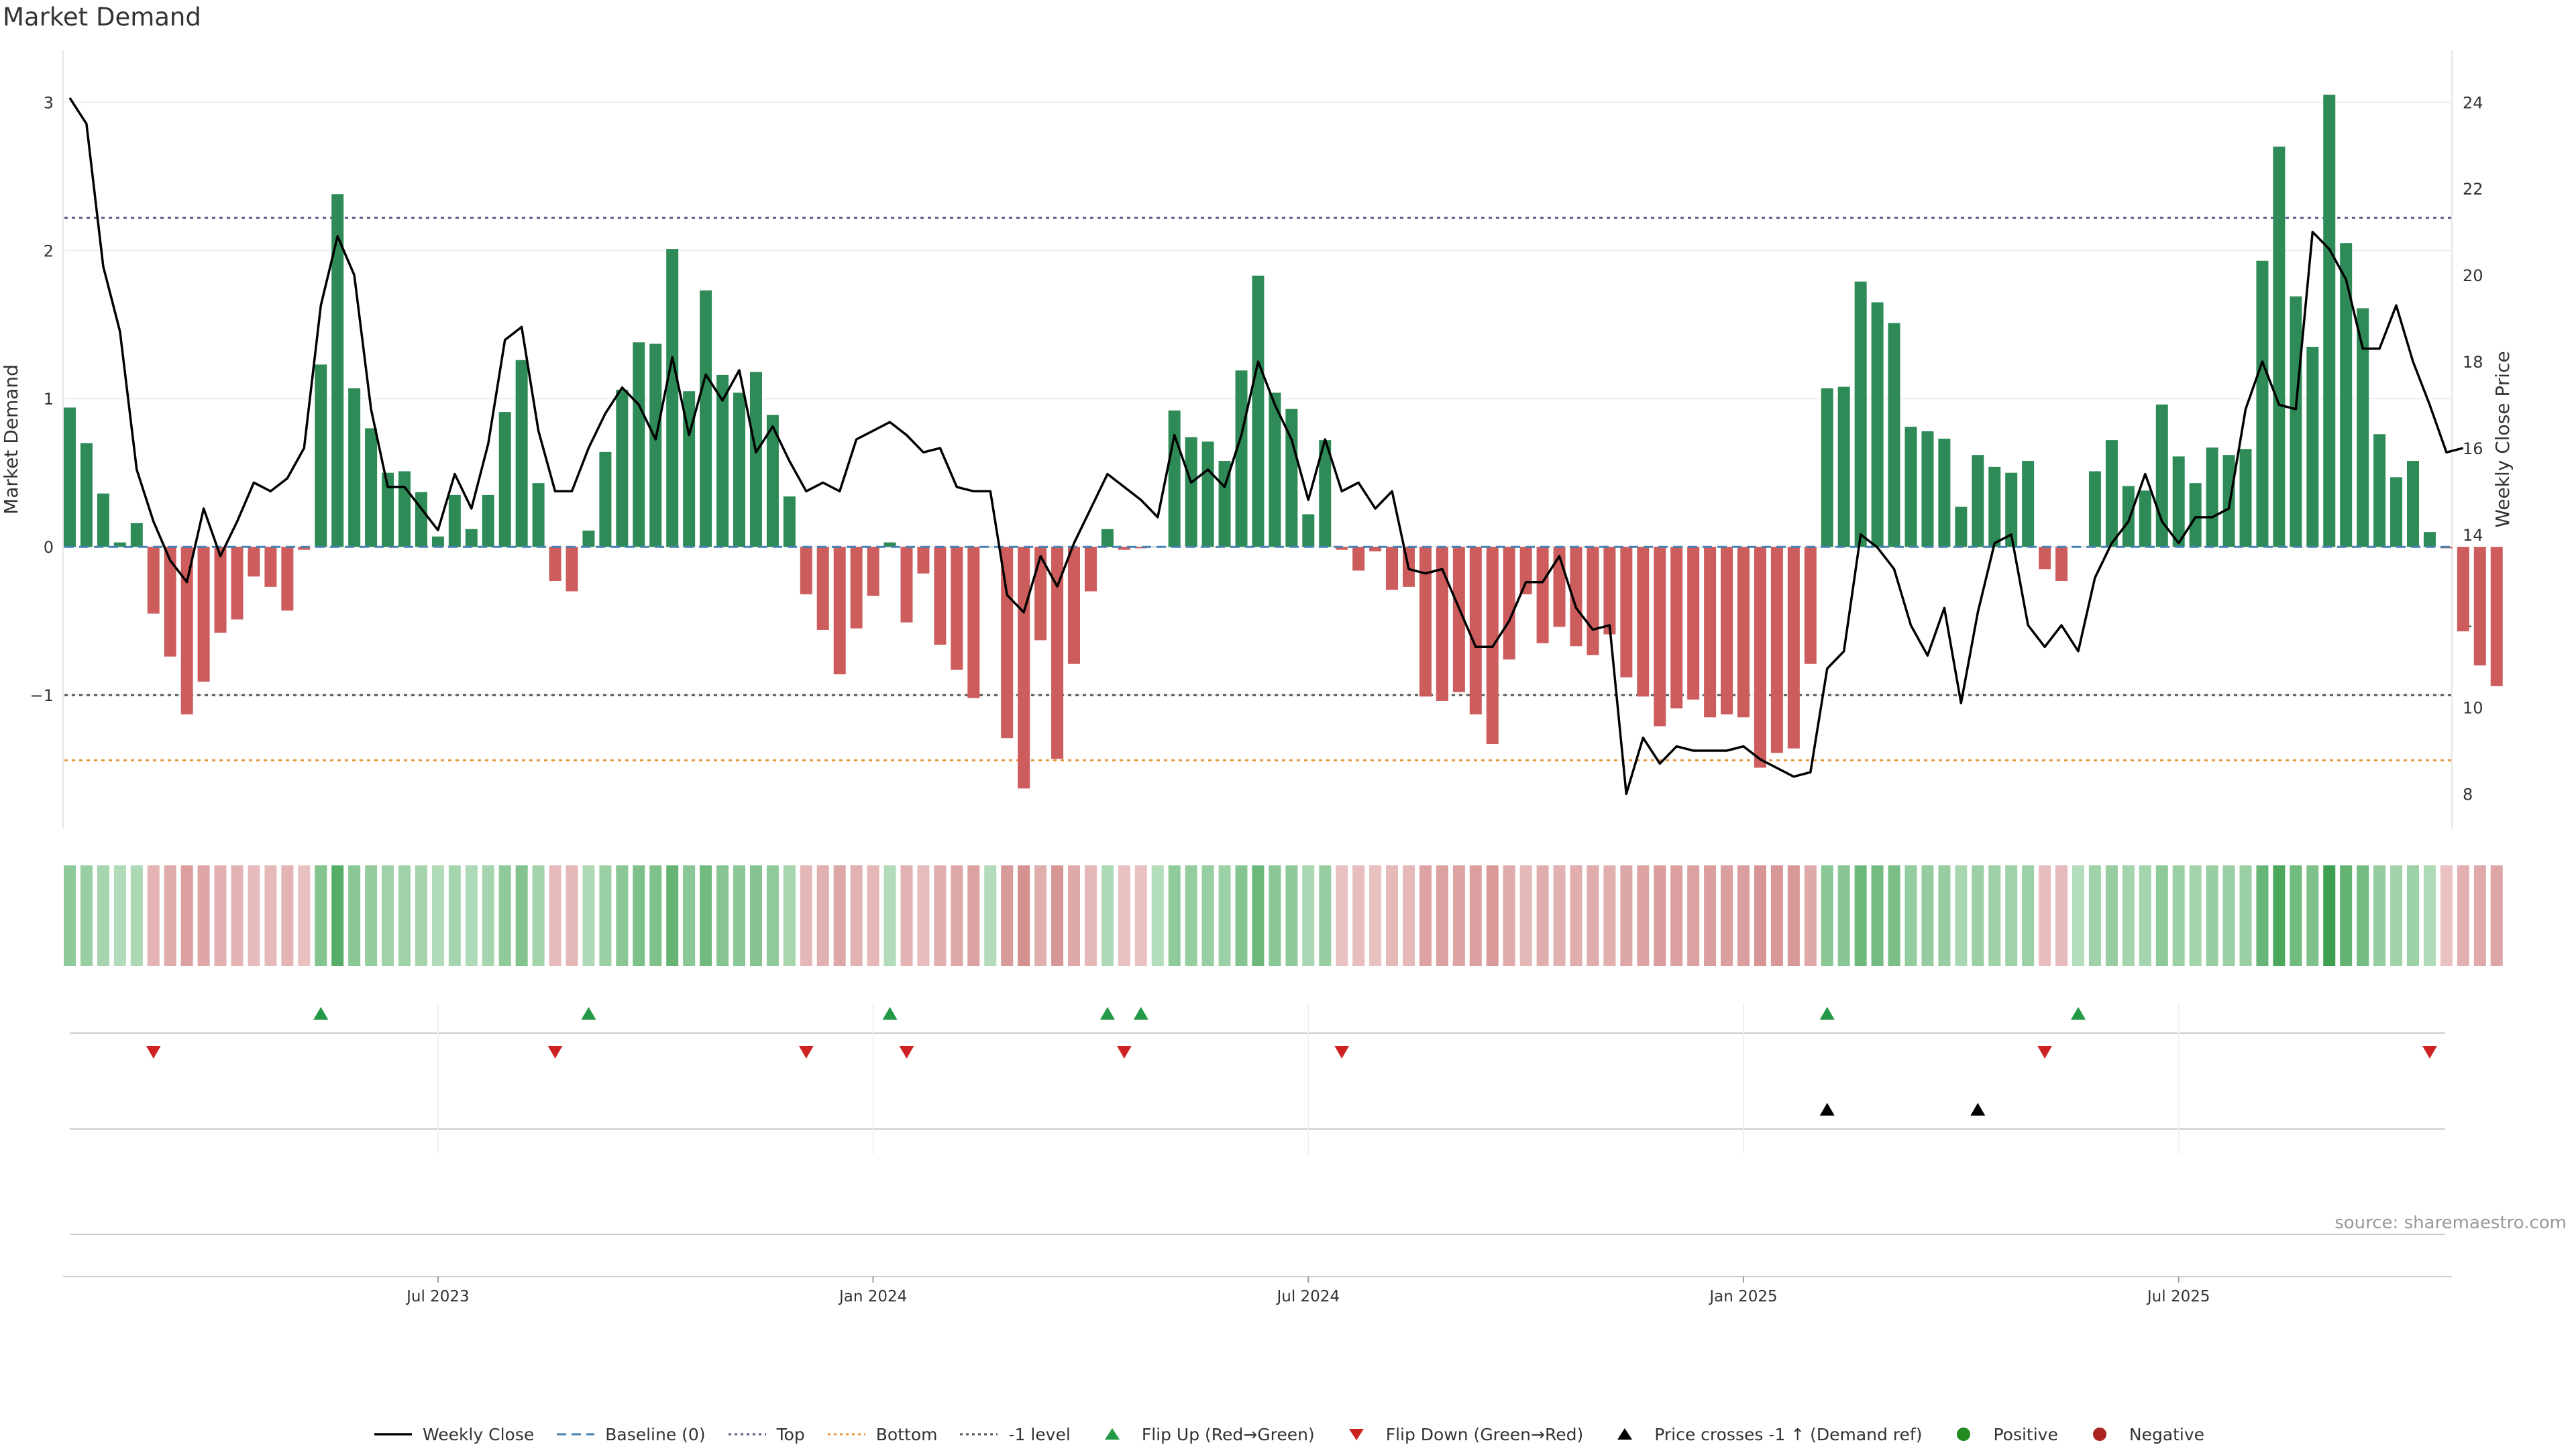 This screenshot has width=2576, height=1449. Describe the element at coordinates (1827, 1109) in the screenshot. I see `price-cross-marker` at that location.